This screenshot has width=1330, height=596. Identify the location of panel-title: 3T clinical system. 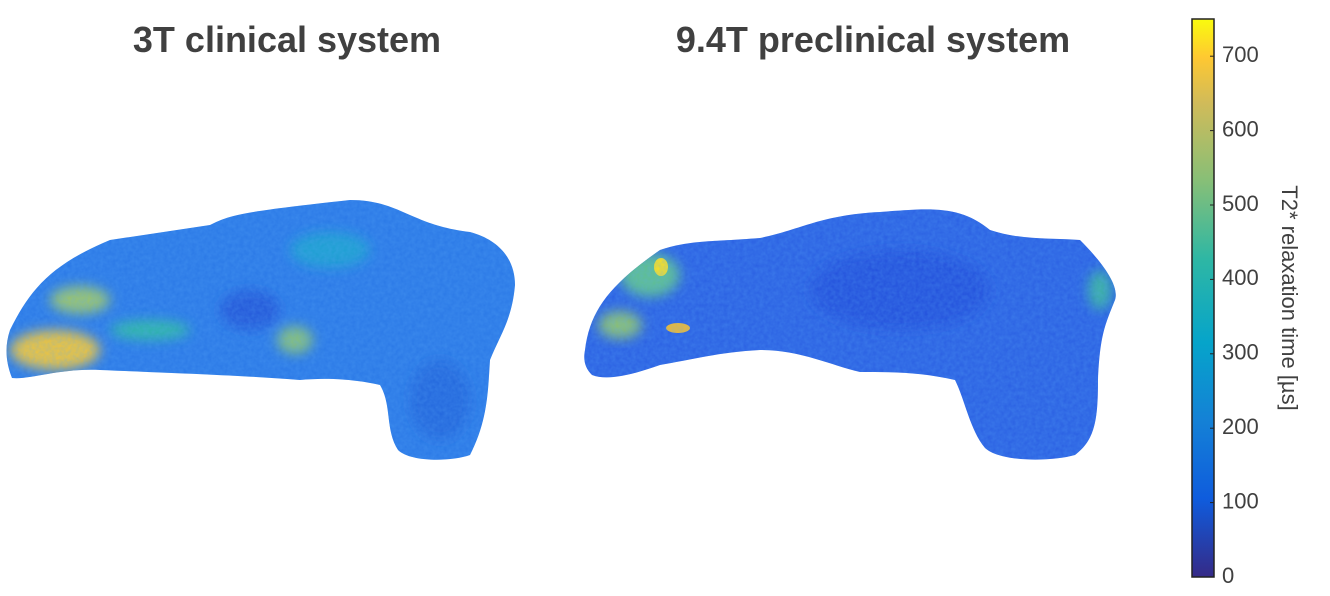
(287, 39).